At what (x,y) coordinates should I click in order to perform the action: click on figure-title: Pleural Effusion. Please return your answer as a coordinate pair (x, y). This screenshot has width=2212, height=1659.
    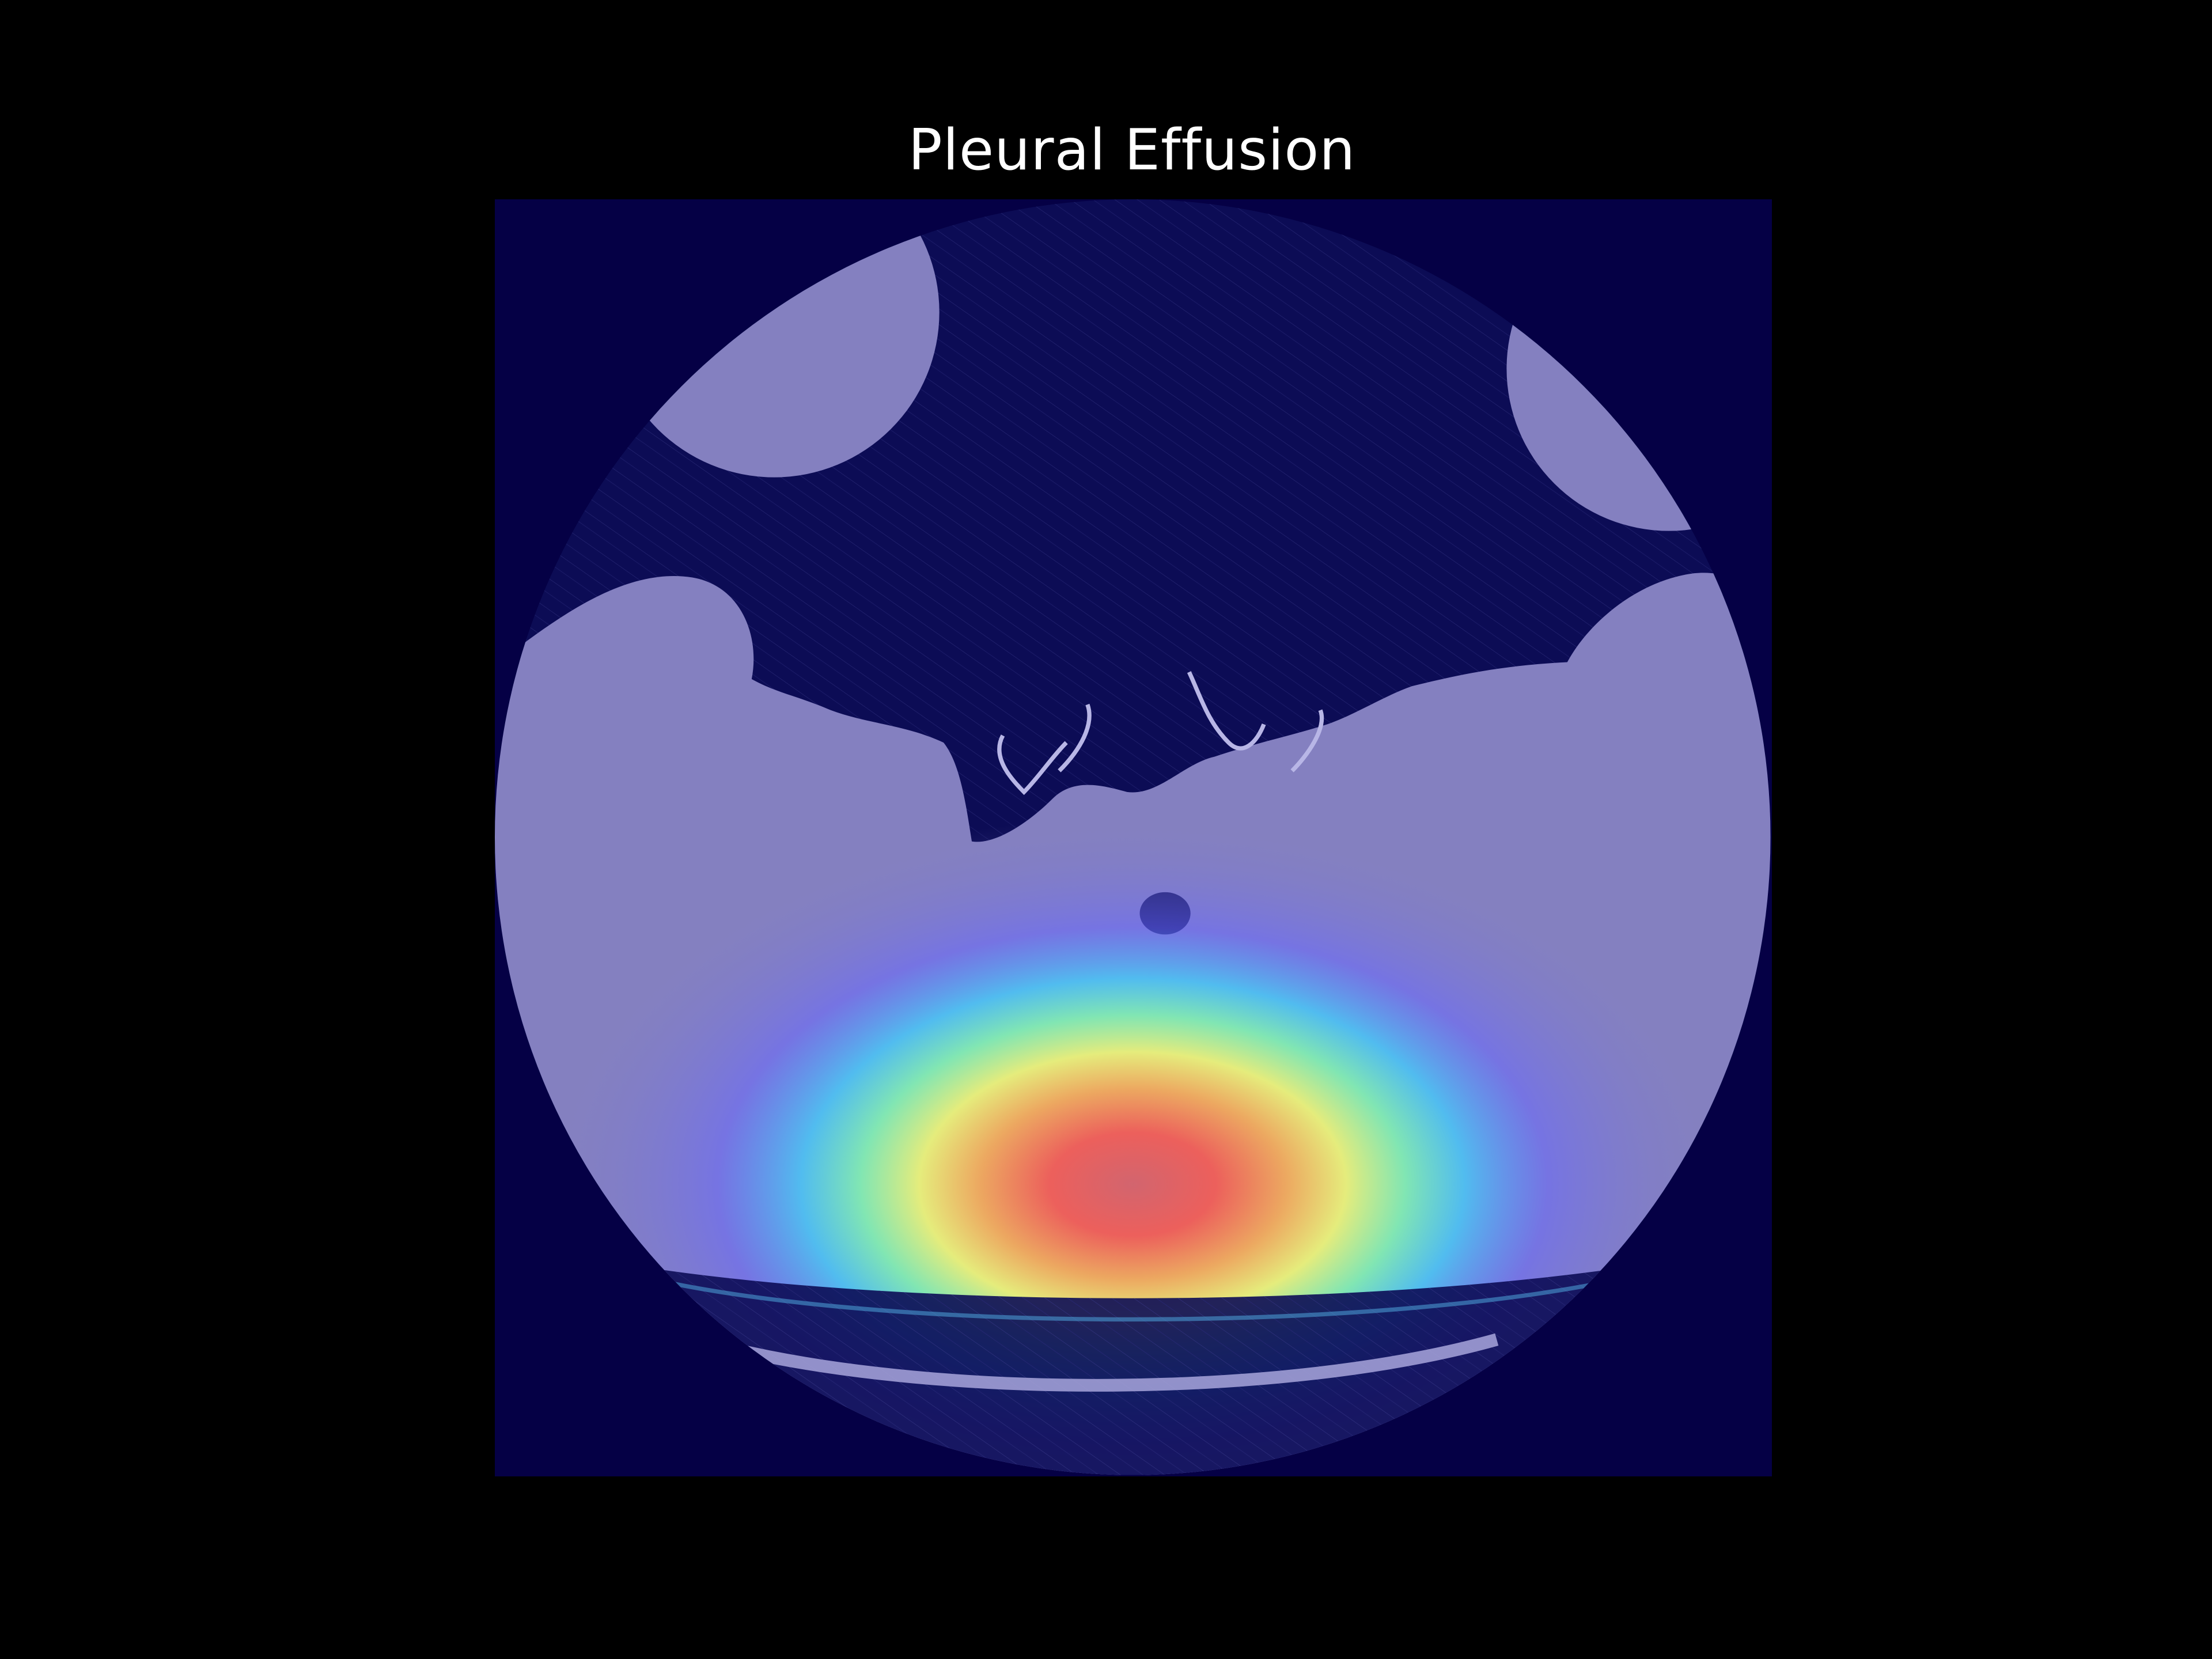
    Looking at the image, I should click on (1132, 150).